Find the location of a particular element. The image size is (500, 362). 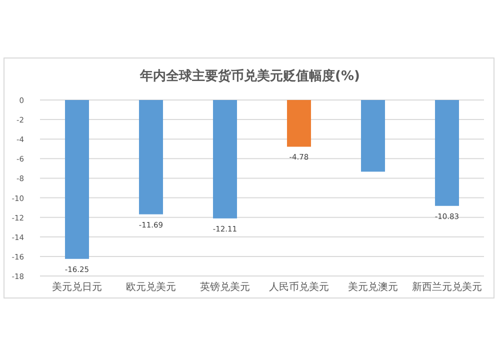

x-tick-label: 美元兑日元 is located at coordinates (77, 287).